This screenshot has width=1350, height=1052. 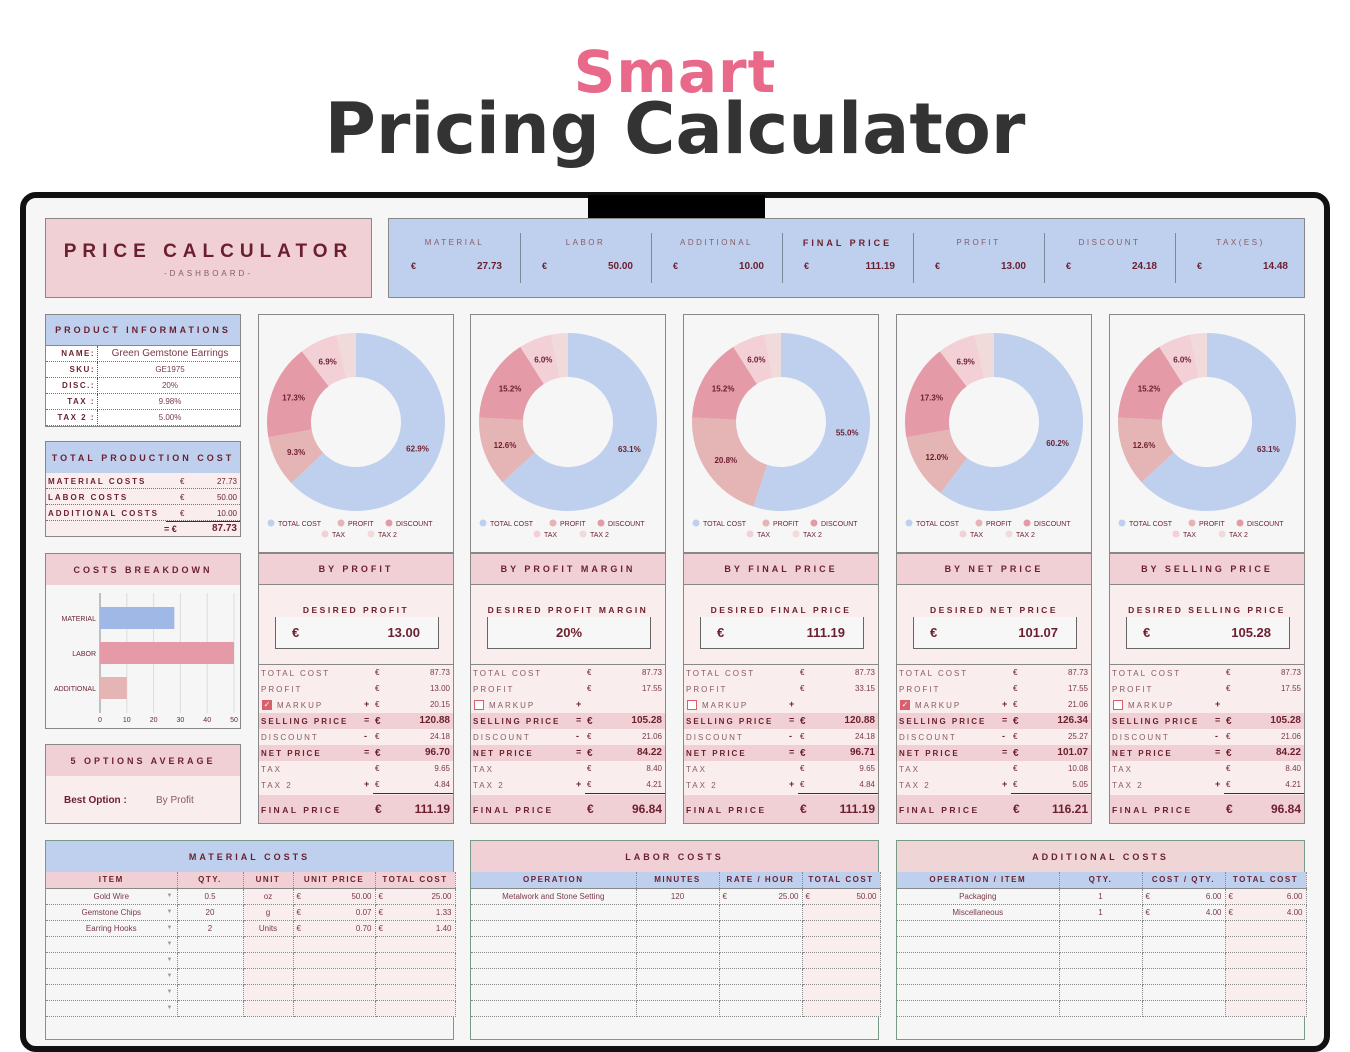 I want to click on table-cell: Gemstone Chips ▼, so click(x=112, y=912).